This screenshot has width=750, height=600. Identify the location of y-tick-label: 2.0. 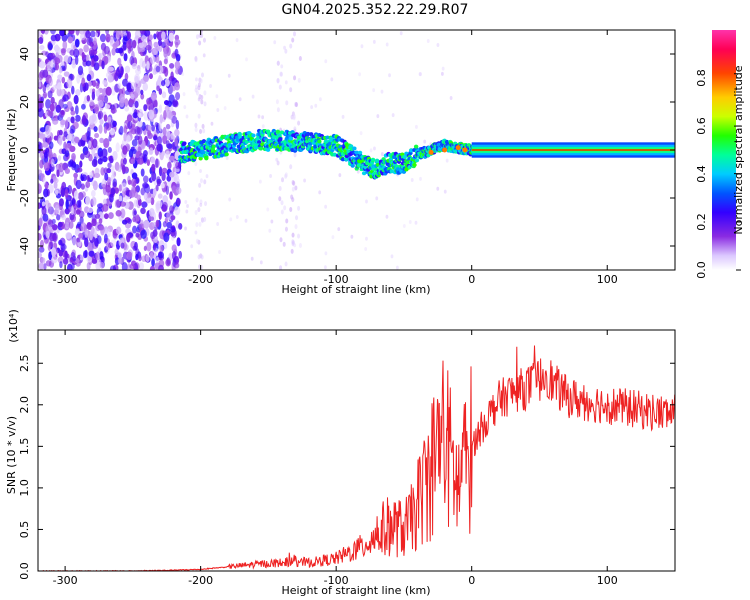
(24, 405).